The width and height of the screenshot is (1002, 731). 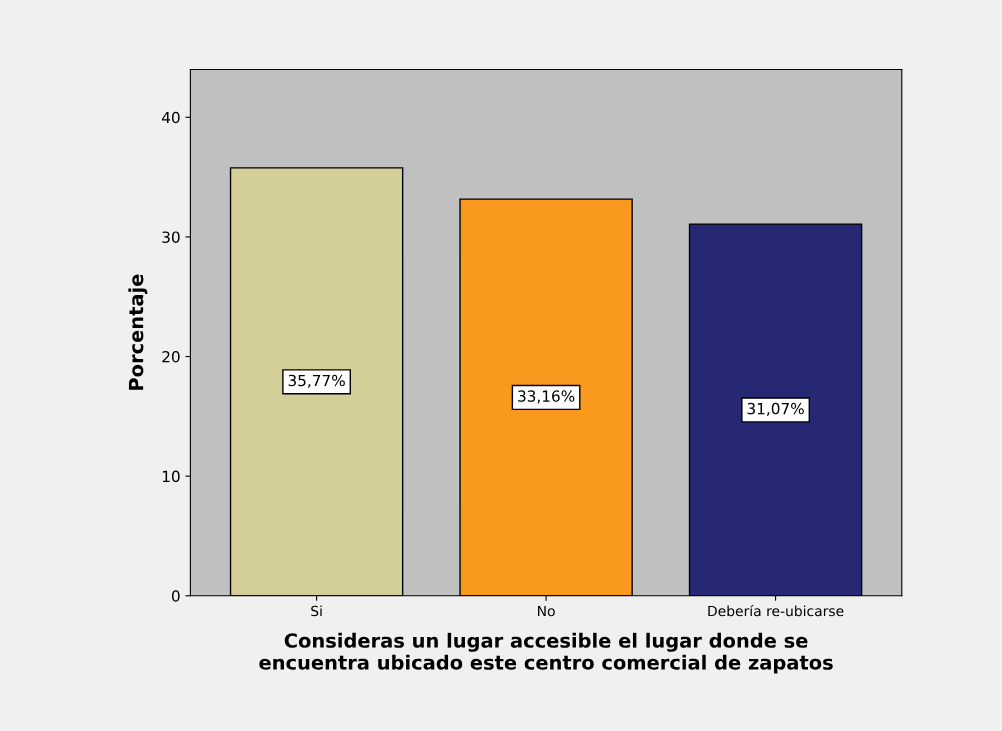 I want to click on data-label: 31,07%, so click(x=775, y=409).